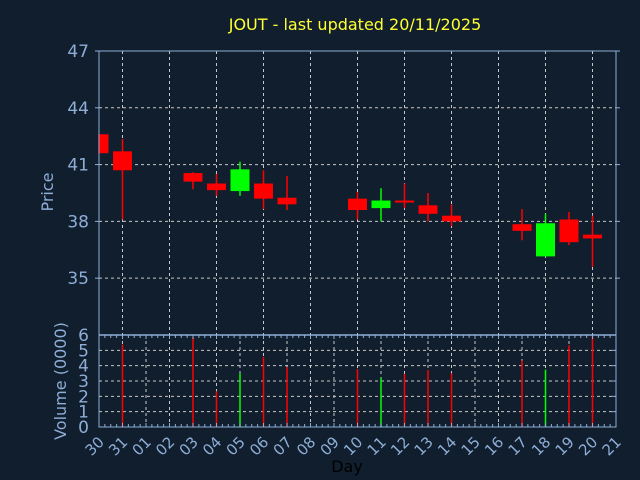 Image resolution: width=640 pixels, height=480 pixels. What do you see at coordinates (347, 466) in the screenshot?
I see `x-axis-label: Day` at bounding box center [347, 466].